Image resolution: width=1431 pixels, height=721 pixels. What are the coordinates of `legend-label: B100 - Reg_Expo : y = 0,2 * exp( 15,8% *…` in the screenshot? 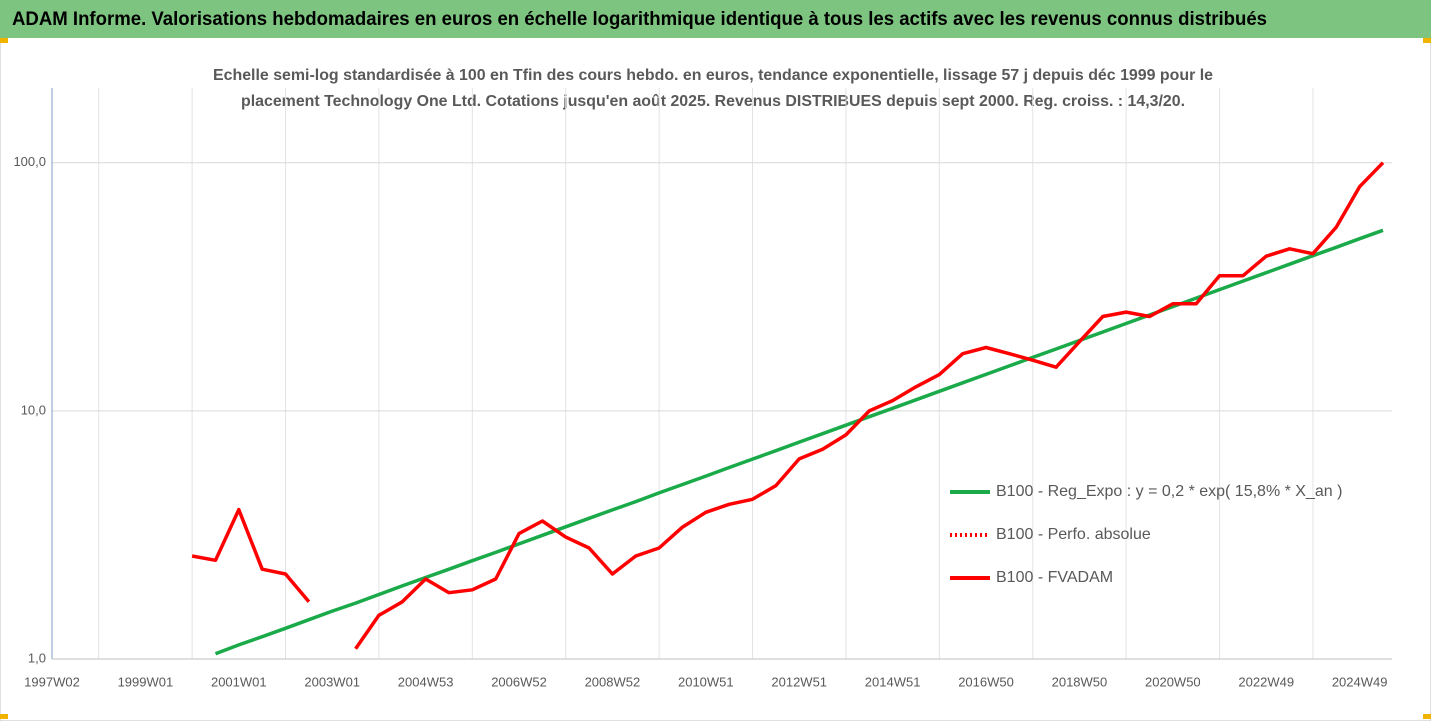 It's located at (1169, 491).